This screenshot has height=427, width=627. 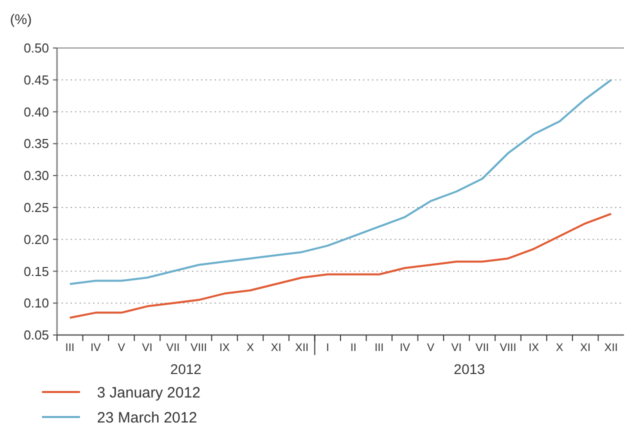 I want to click on y-tick-label: 0.20, so click(x=36, y=239).